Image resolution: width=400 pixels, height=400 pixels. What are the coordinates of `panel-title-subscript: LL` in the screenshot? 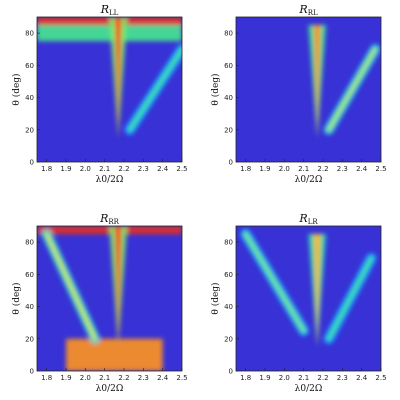 It's located at (114, 13).